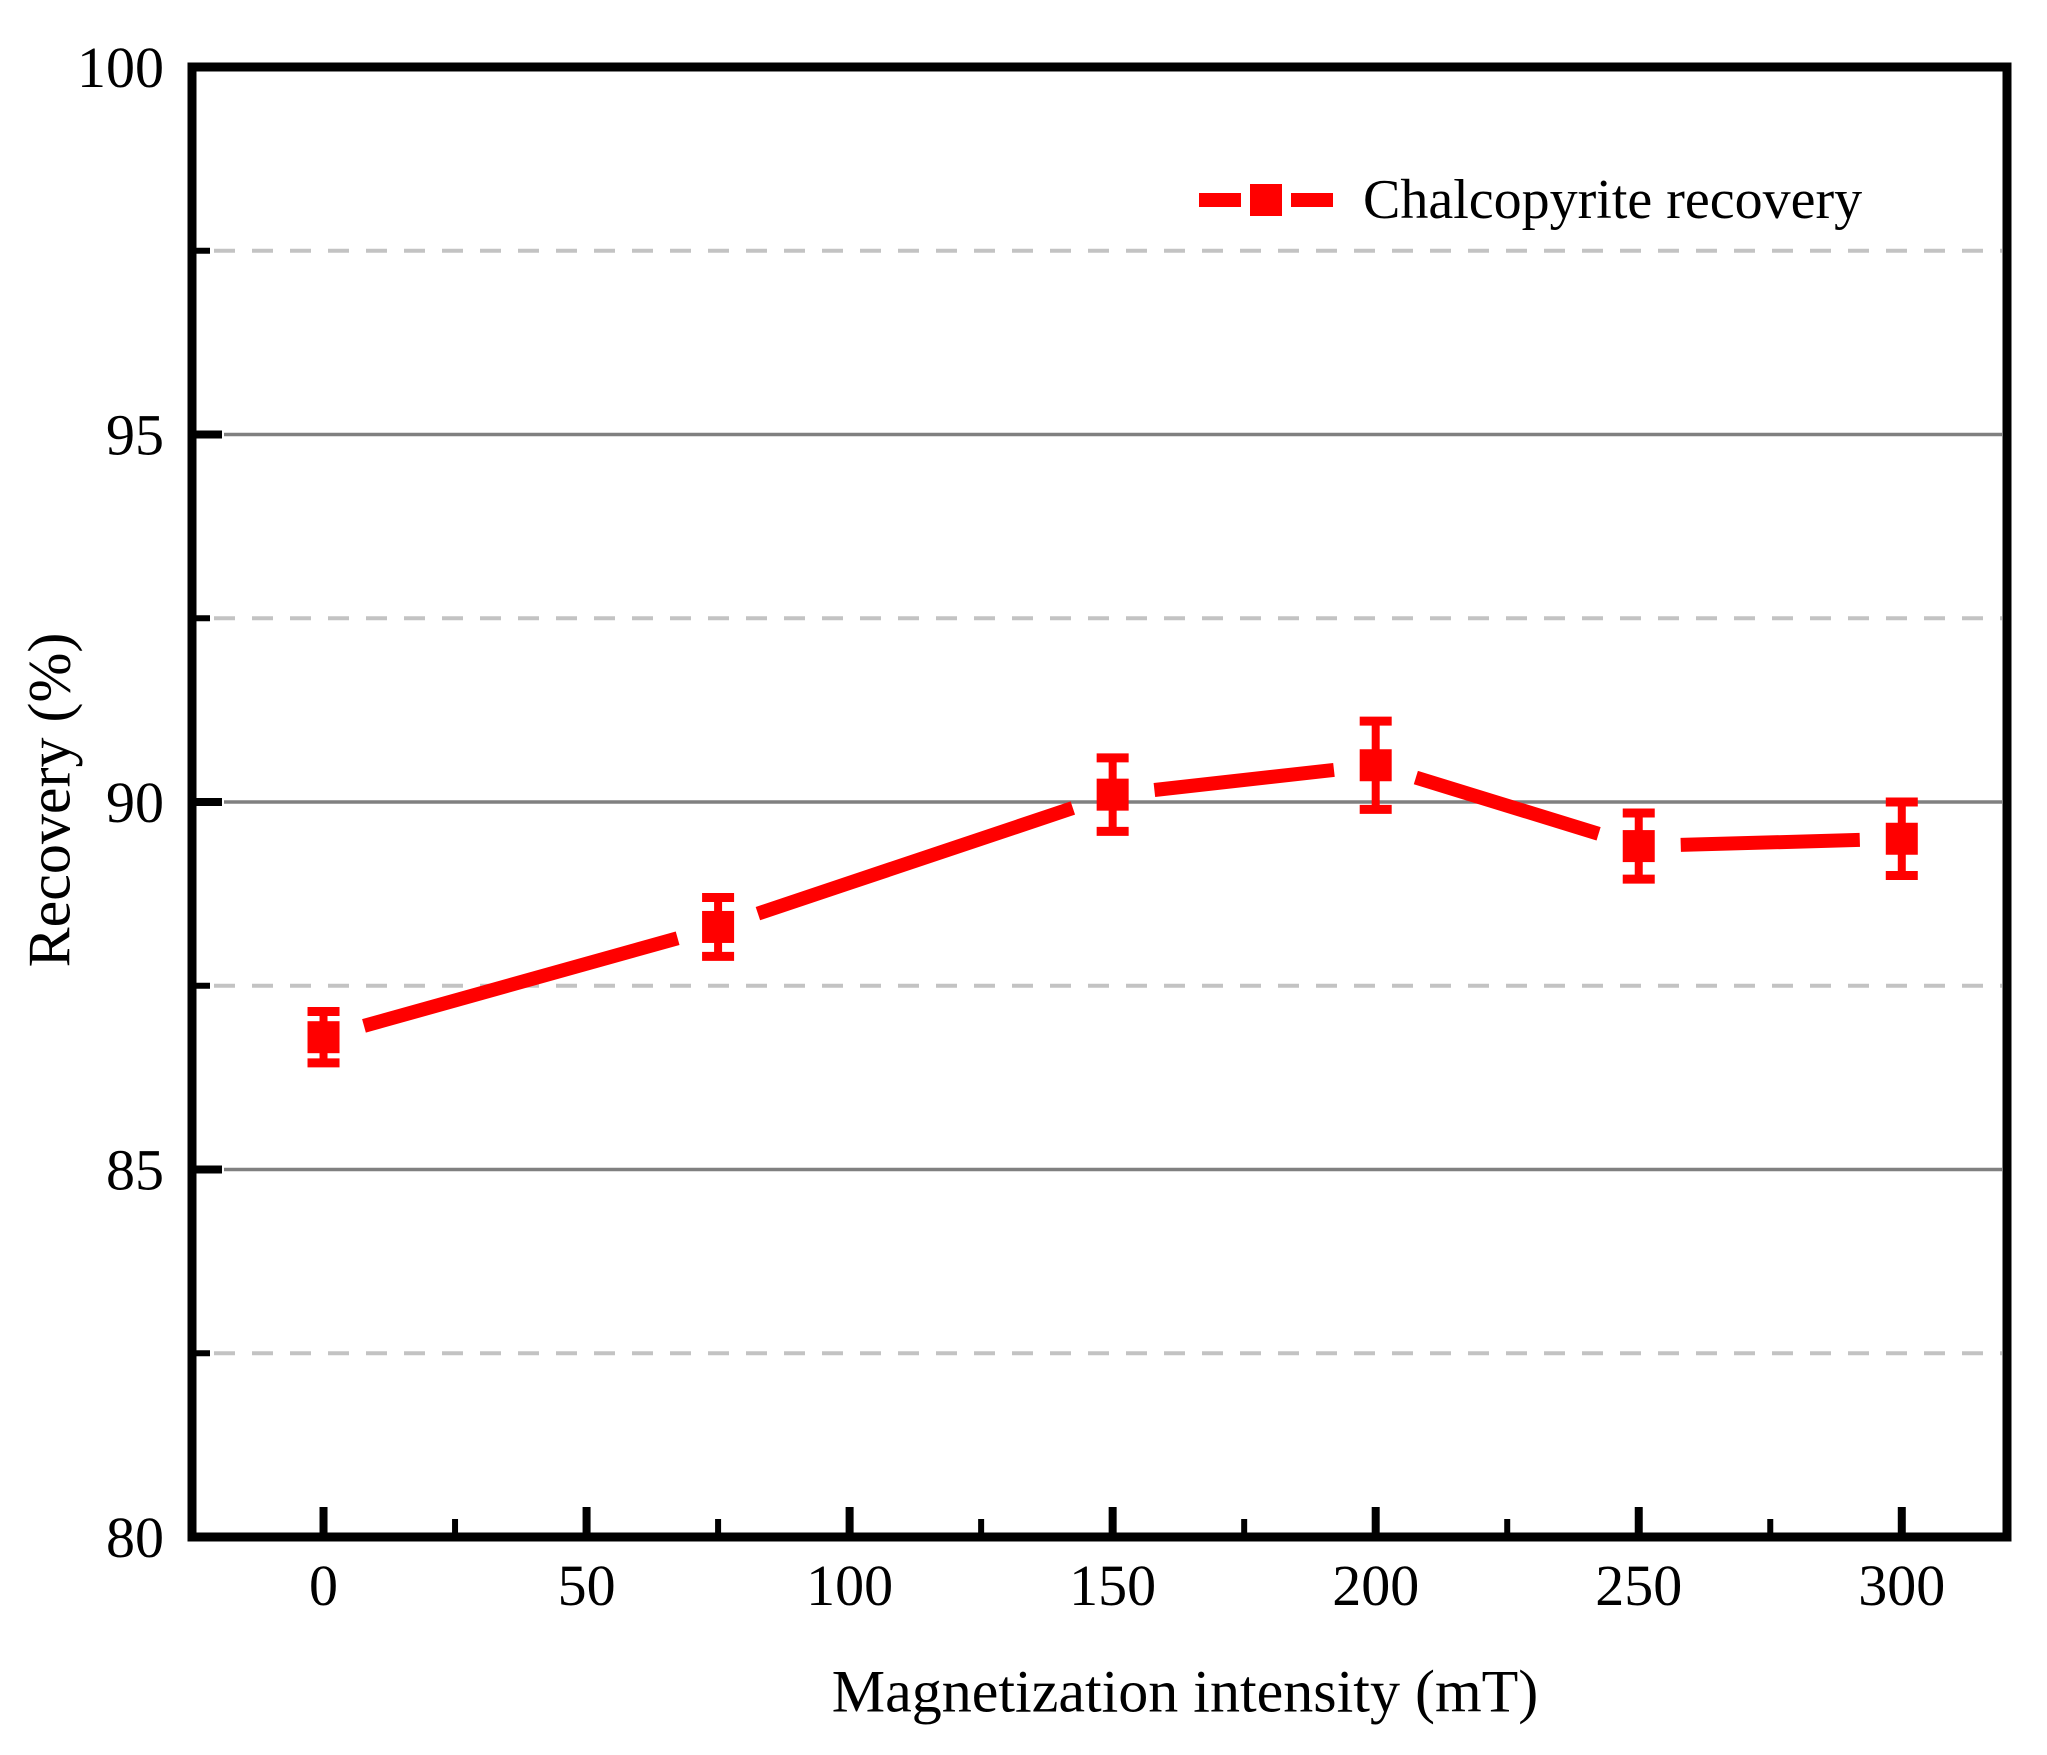 The width and height of the screenshot is (2047, 1755). I want to click on legend-label: Chalcopyrite recovery, so click(1613, 200).